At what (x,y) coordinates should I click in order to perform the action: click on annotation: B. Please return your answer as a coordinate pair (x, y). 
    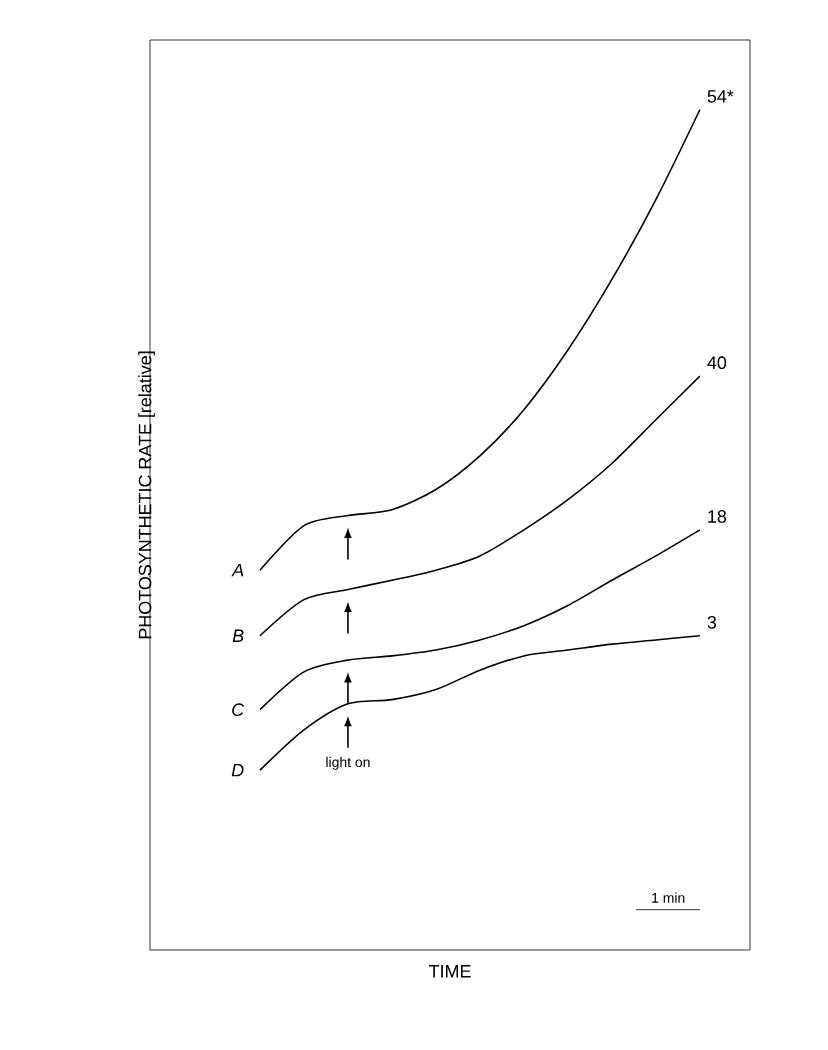
    Looking at the image, I should click on (238, 635).